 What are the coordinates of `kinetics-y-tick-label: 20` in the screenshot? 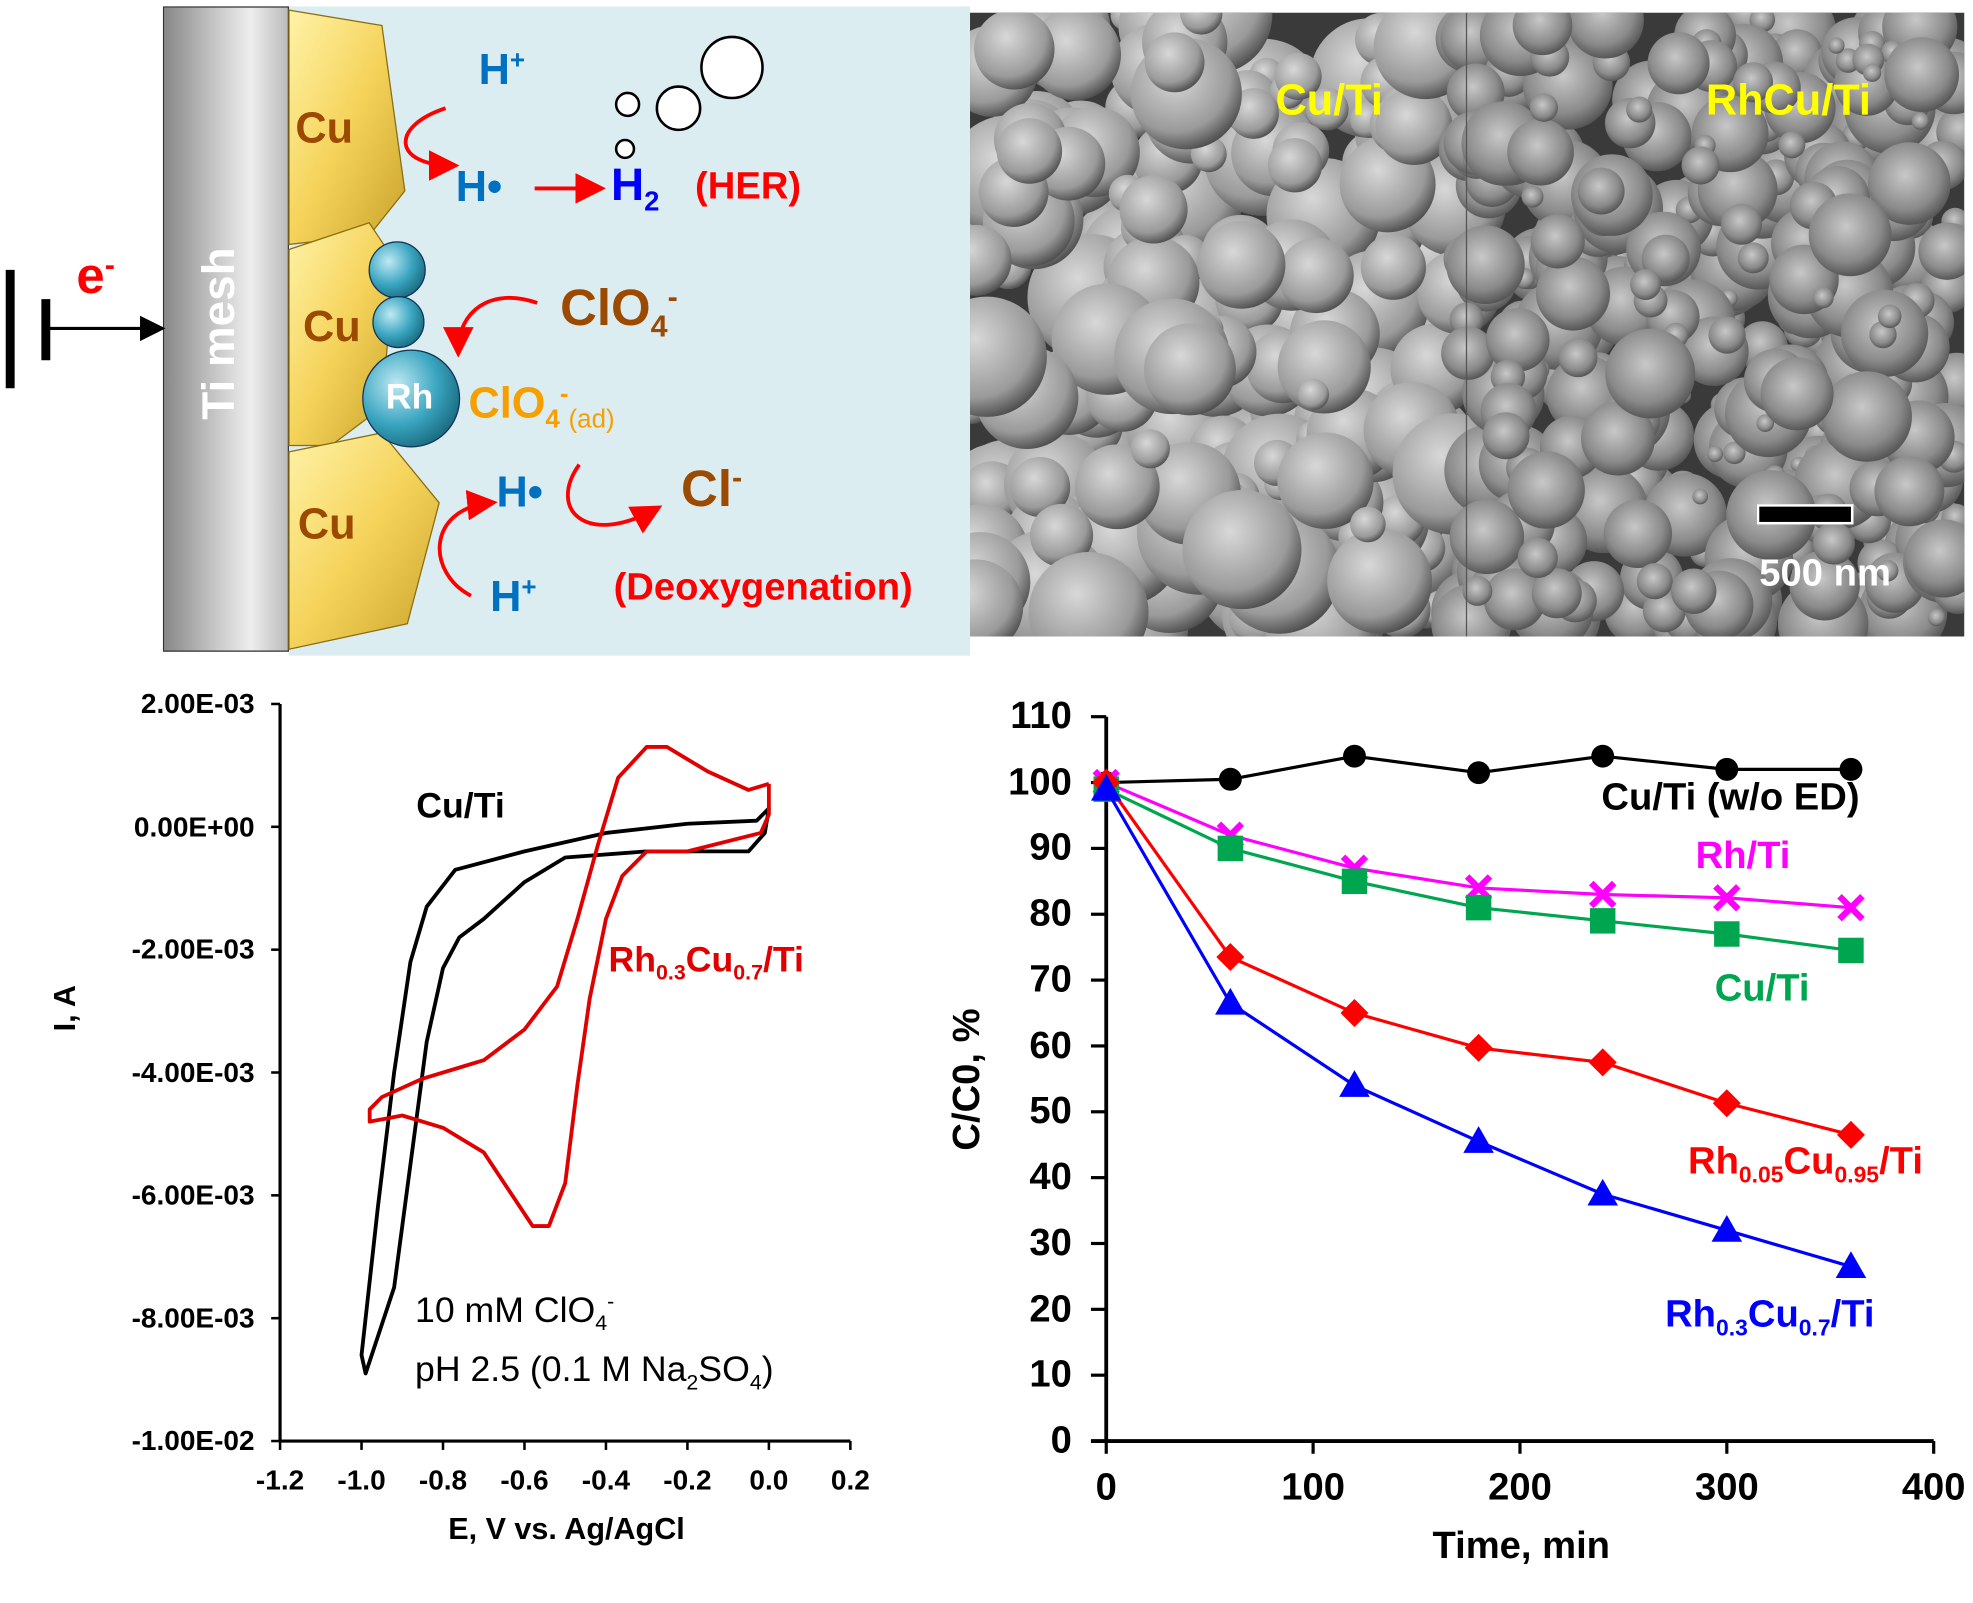 It's located at (1050, 1308).